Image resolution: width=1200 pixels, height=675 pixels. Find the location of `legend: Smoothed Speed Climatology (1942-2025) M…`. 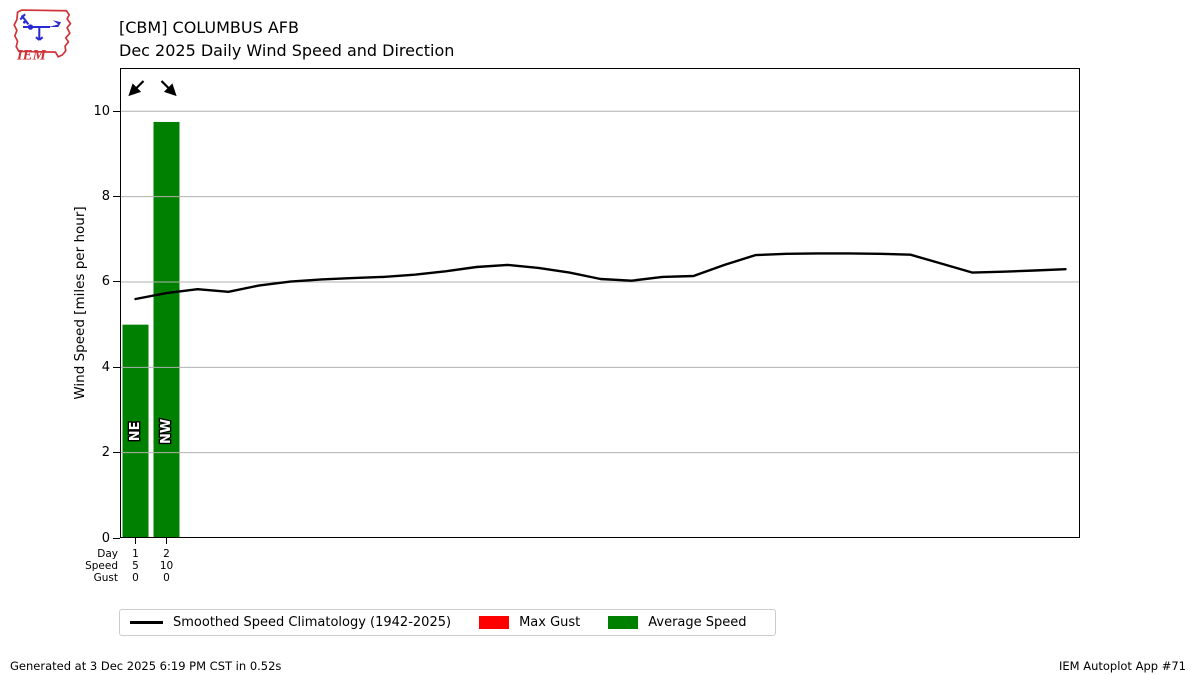

legend: Smoothed Speed Climatology (1942-2025) M… is located at coordinates (447, 622).